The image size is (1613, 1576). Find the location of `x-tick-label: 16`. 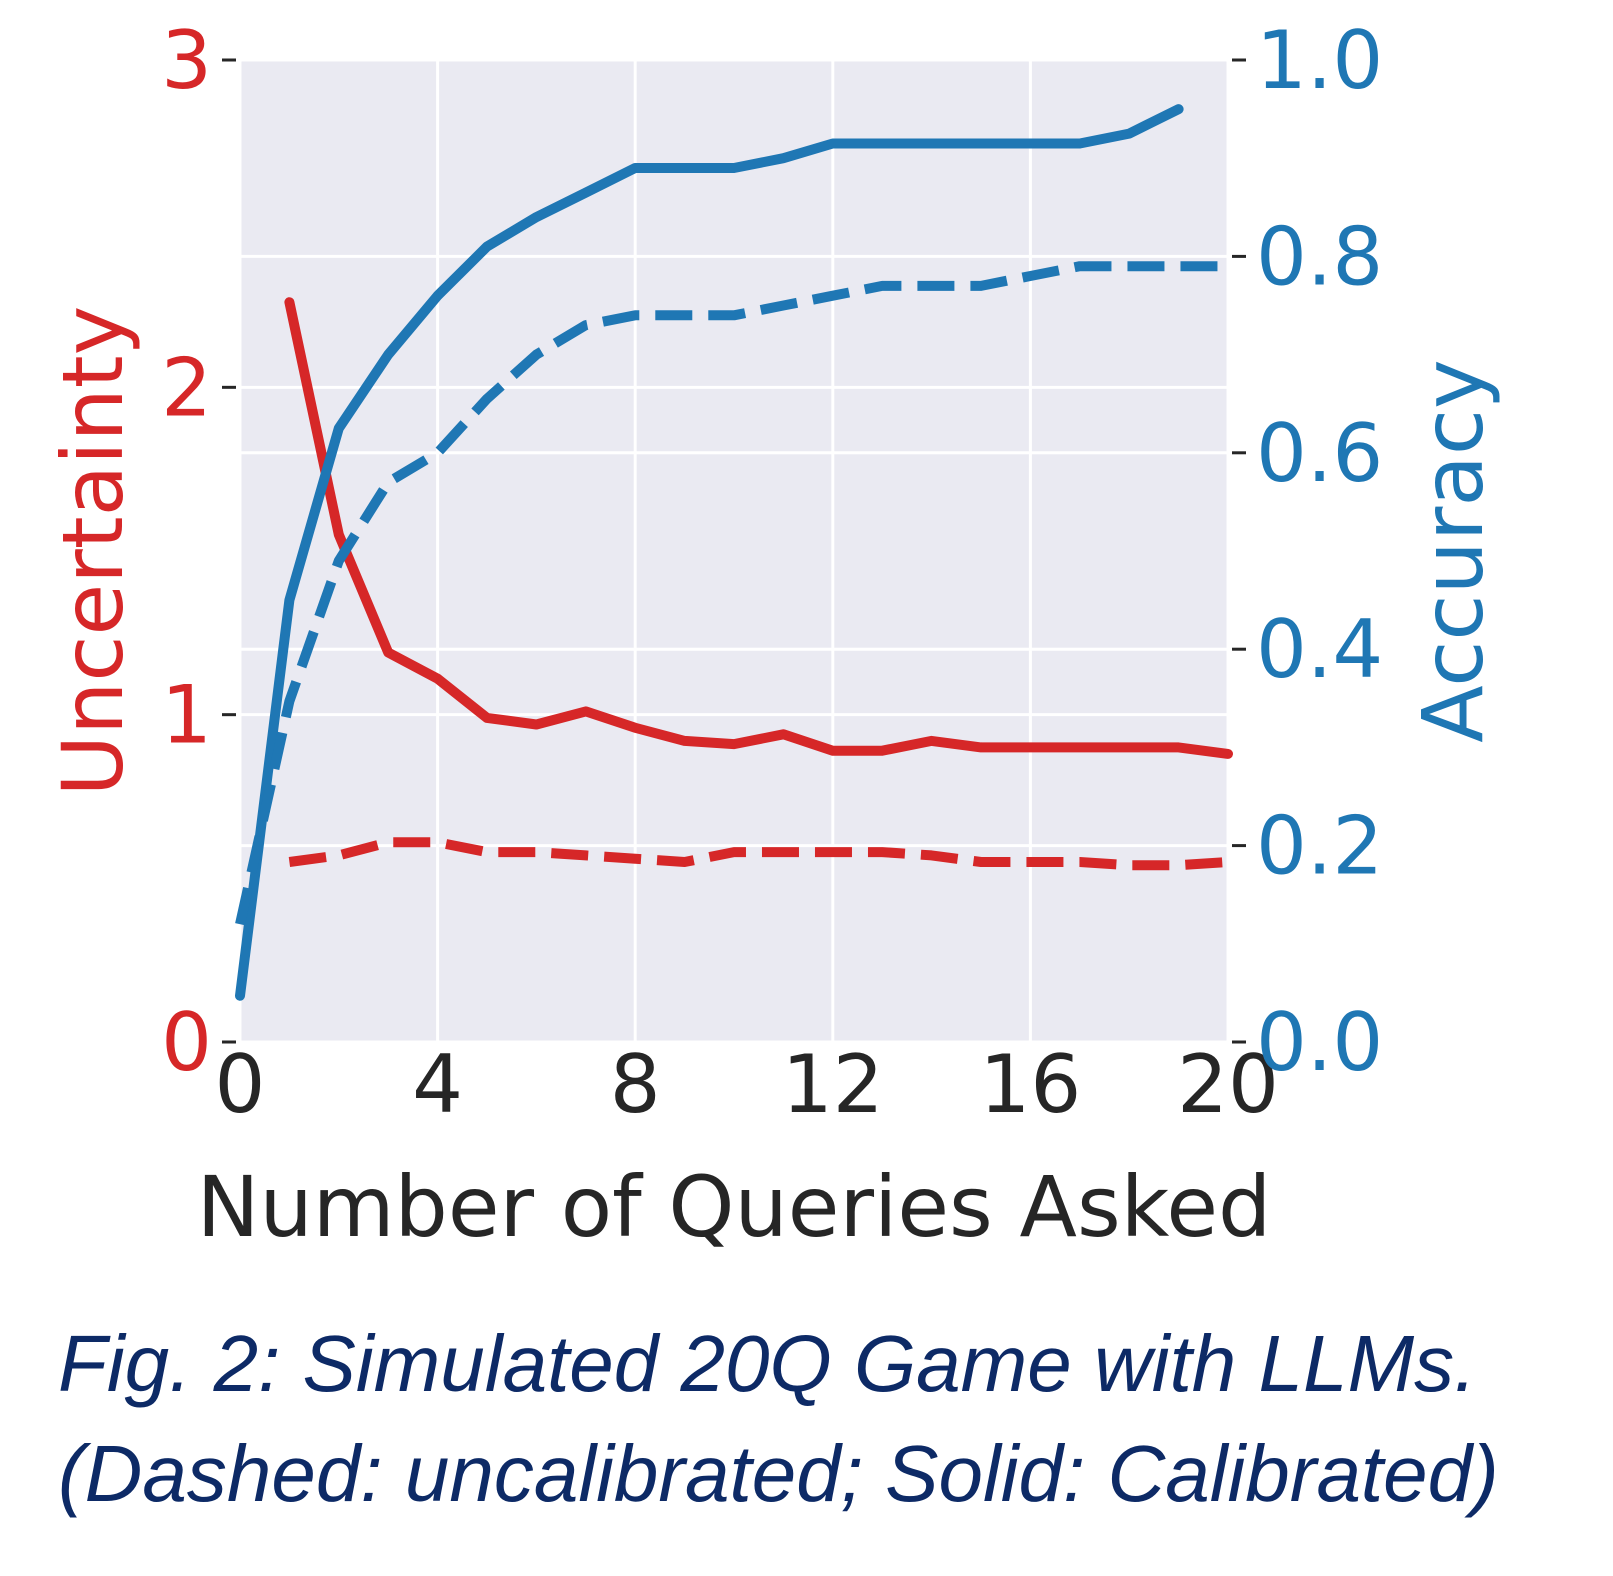

x-tick-label: 16 is located at coordinates (1031, 1084).